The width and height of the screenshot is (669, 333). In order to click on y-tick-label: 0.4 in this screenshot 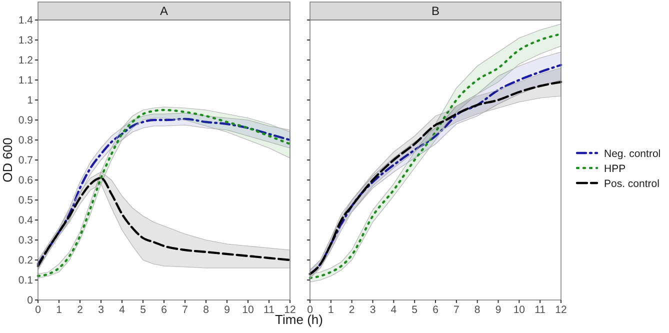, I will do `click(26, 220)`.